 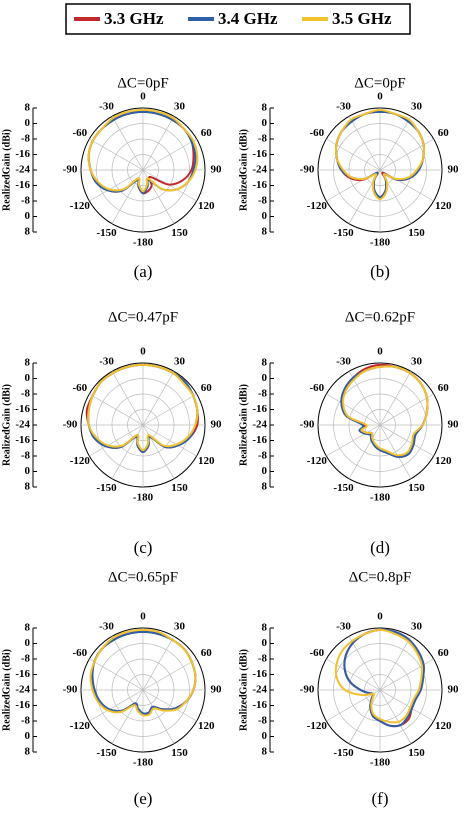 What do you see at coordinates (380, 547) in the screenshot?
I see `subfigure-label: (d)` at bounding box center [380, 547].